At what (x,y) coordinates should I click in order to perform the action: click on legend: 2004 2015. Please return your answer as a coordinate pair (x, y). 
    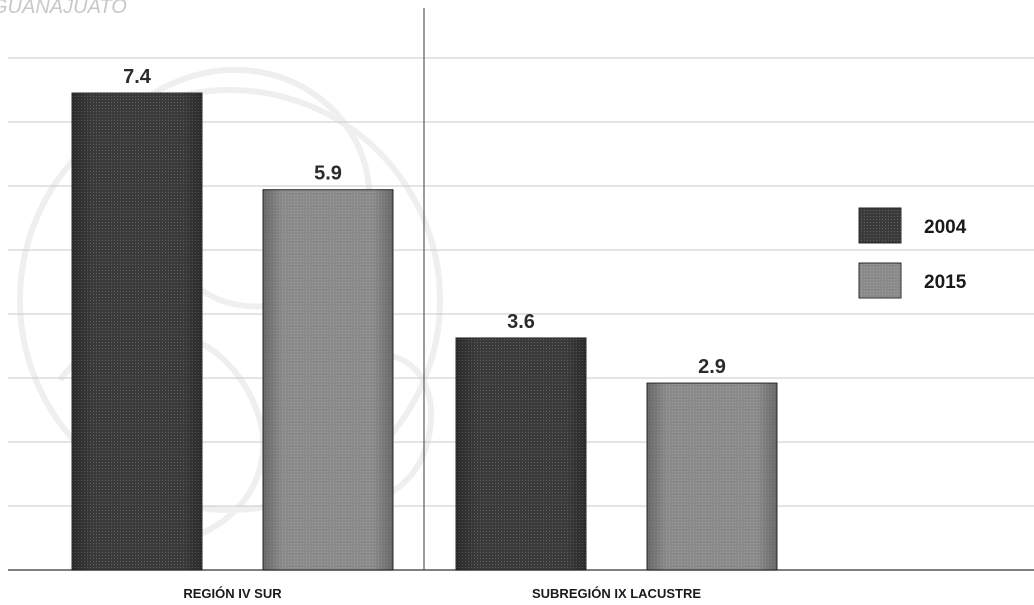
    Looking at the image, I should click on (912, 253).